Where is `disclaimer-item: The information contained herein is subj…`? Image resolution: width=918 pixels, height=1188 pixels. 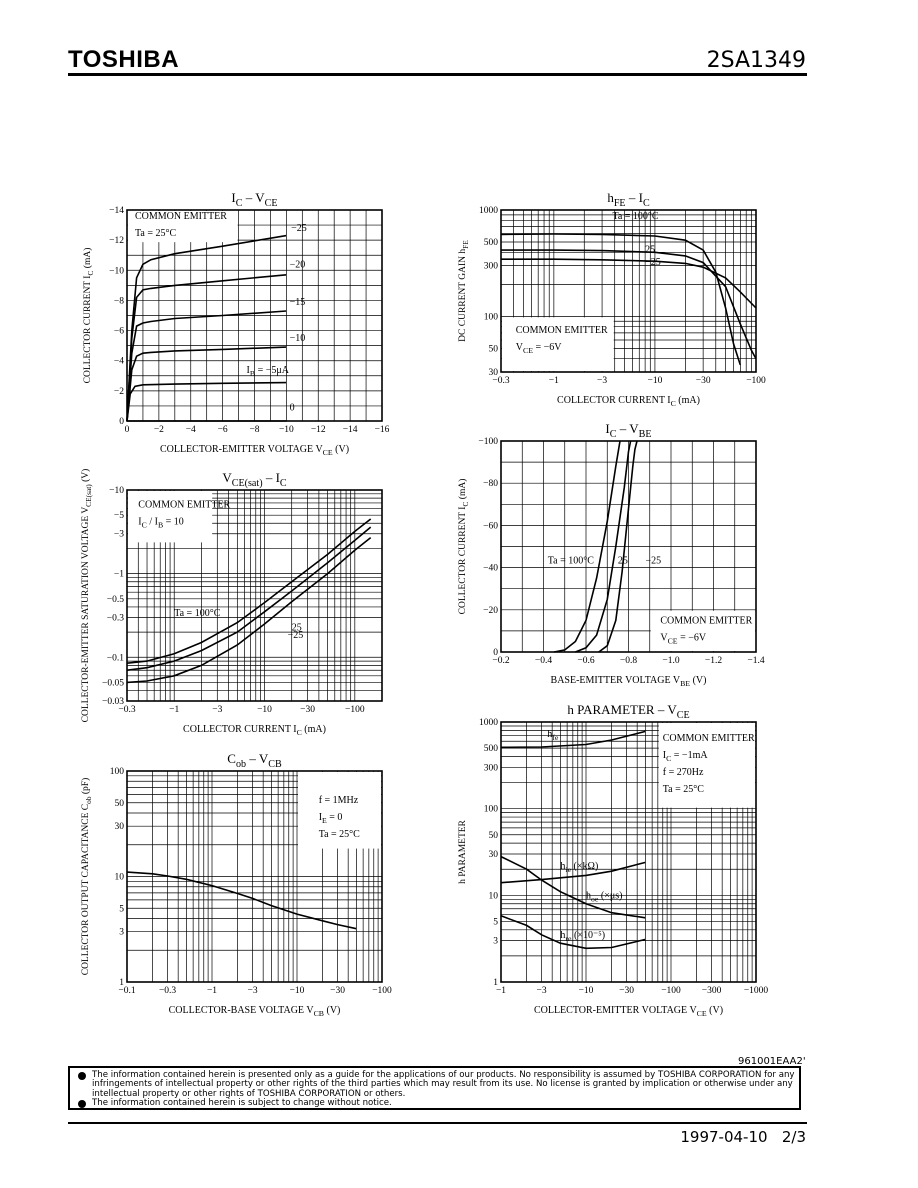
disclaimer-item: The information contained herein is subj… is located at coordinates (436, 1103).